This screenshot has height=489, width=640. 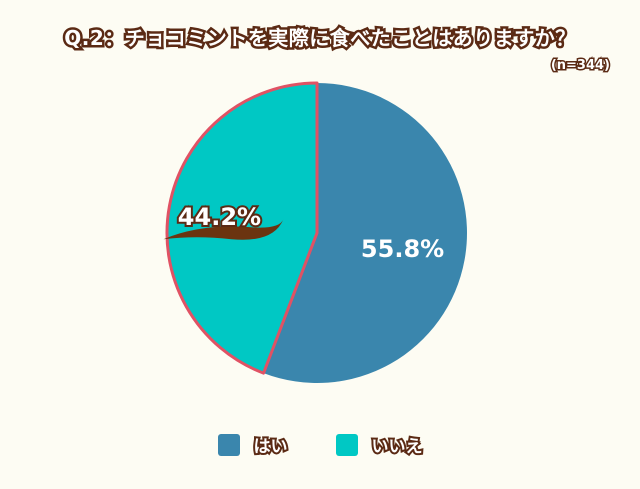 I want to click on legend-item-no: いいえ, so click(x=380, y=445).